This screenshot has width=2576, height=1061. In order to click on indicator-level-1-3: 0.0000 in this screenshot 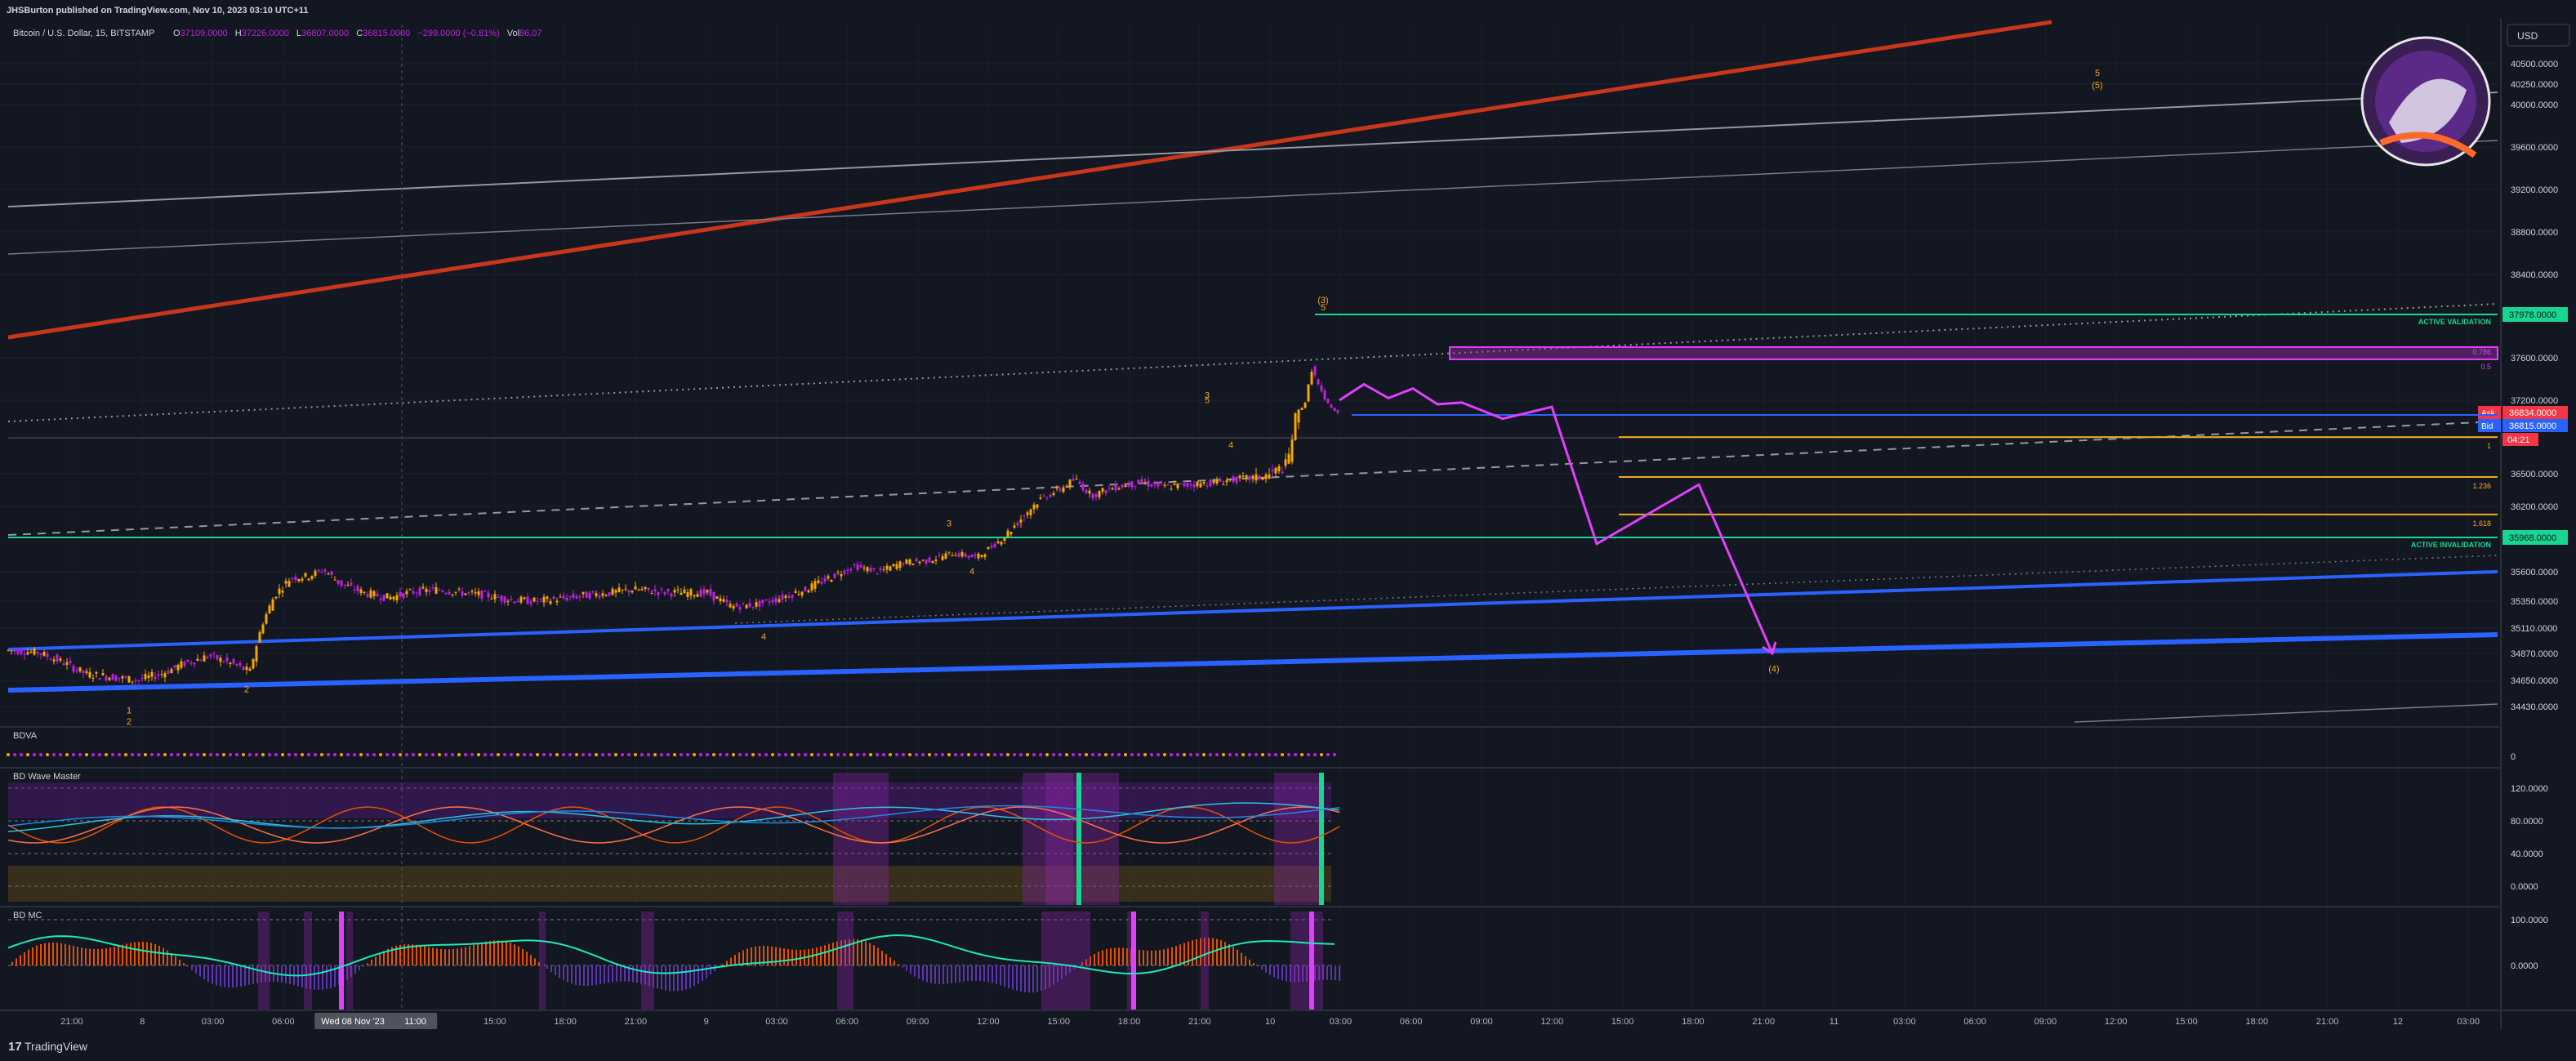, I will do `click(2524, 887)`.